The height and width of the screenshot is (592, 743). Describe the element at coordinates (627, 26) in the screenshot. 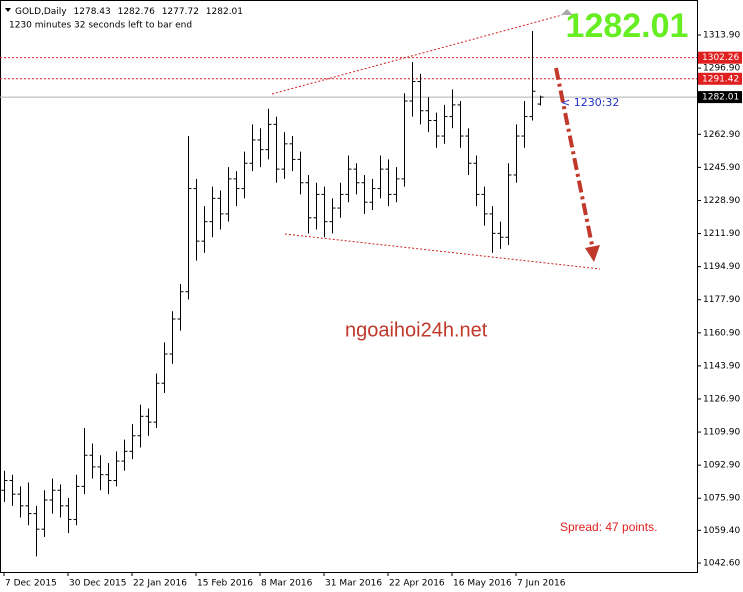

I see `big-price: 1282.01` at that location.